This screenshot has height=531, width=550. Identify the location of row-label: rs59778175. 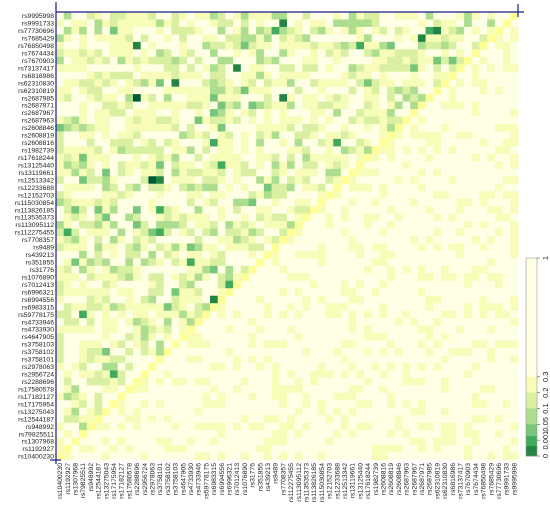
(36, 315).